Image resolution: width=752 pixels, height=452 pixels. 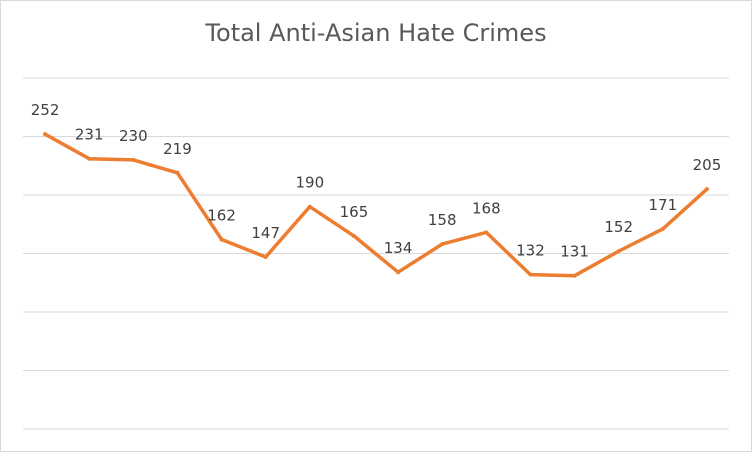 What do you see at coordinates (177, 149) in the screenshot?
I see `data-label: 219` at bounding box center [177, 149].